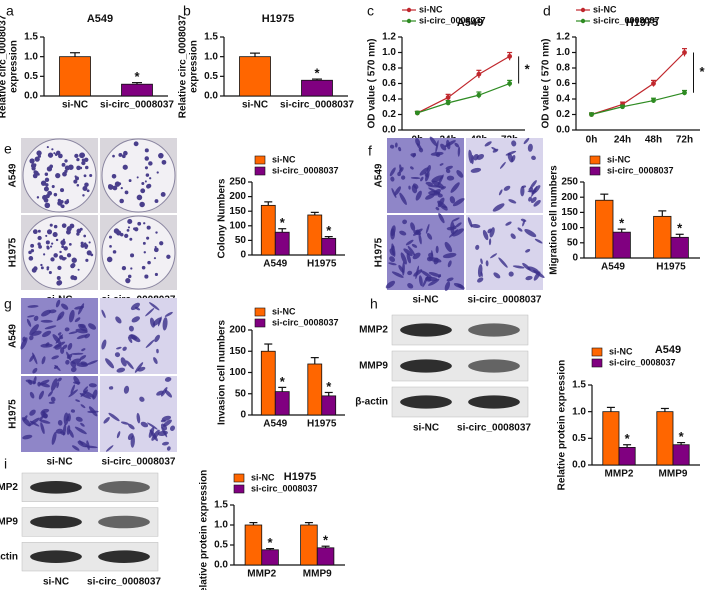 The width and height of the screenshot is (709, 590). What do you see at coordinates (10, 11) in the screenshot?
I see `panel-letter: a` at bounding box center [10, 11].